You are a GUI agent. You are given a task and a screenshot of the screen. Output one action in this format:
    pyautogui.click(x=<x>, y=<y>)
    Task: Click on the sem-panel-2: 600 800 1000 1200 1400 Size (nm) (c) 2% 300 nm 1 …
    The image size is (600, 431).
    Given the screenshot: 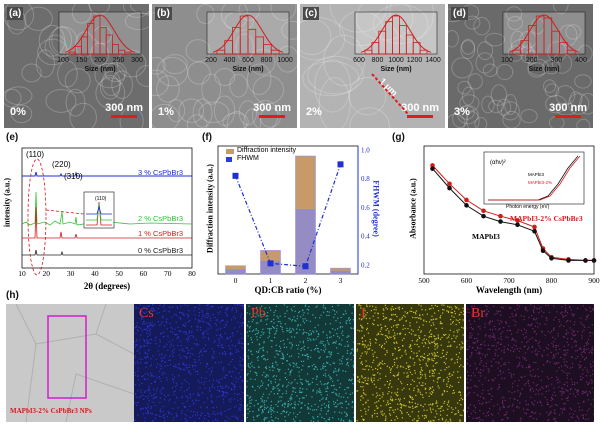 What is the action you would take?
    pyautogui.click(x=372, y=66)
    